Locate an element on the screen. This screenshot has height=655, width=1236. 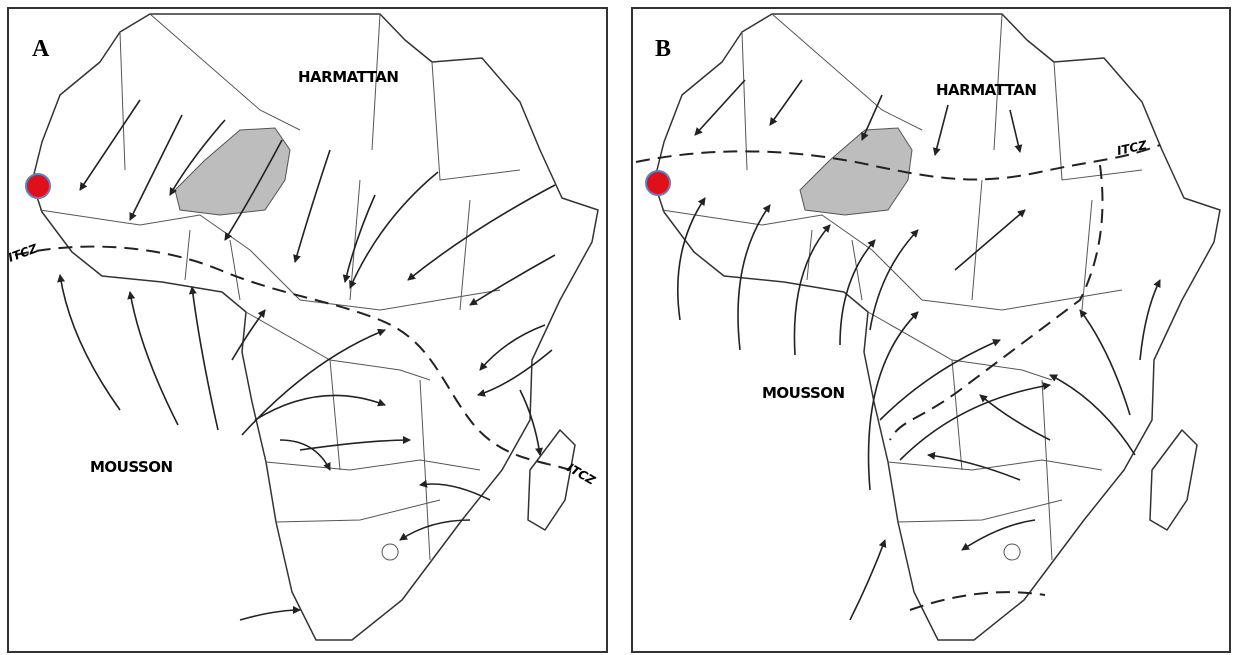
panel-label: B is located at coordinates (663, 49).